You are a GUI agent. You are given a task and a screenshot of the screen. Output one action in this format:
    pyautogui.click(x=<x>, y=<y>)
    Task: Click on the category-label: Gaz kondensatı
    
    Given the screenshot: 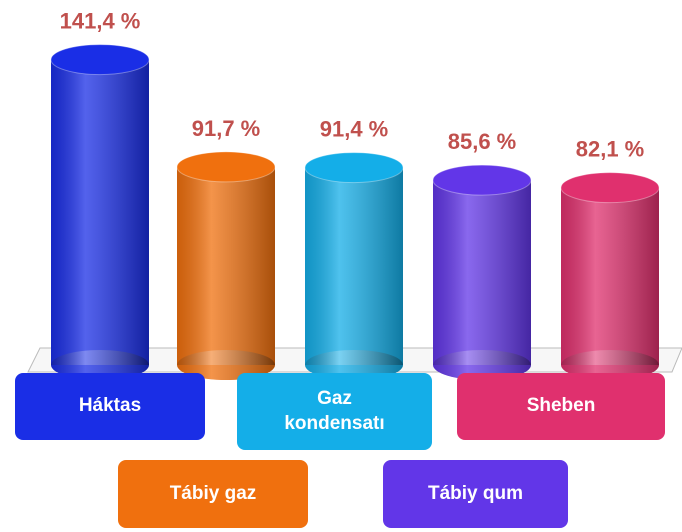 What is the action you would take?
    pyautogui.click(x=334, y=411)
    